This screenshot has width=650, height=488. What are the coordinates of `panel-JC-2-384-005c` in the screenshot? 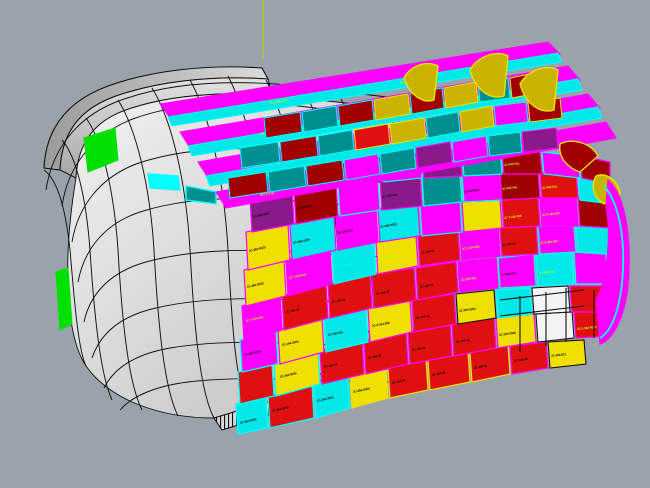 It's located at (557, 240).